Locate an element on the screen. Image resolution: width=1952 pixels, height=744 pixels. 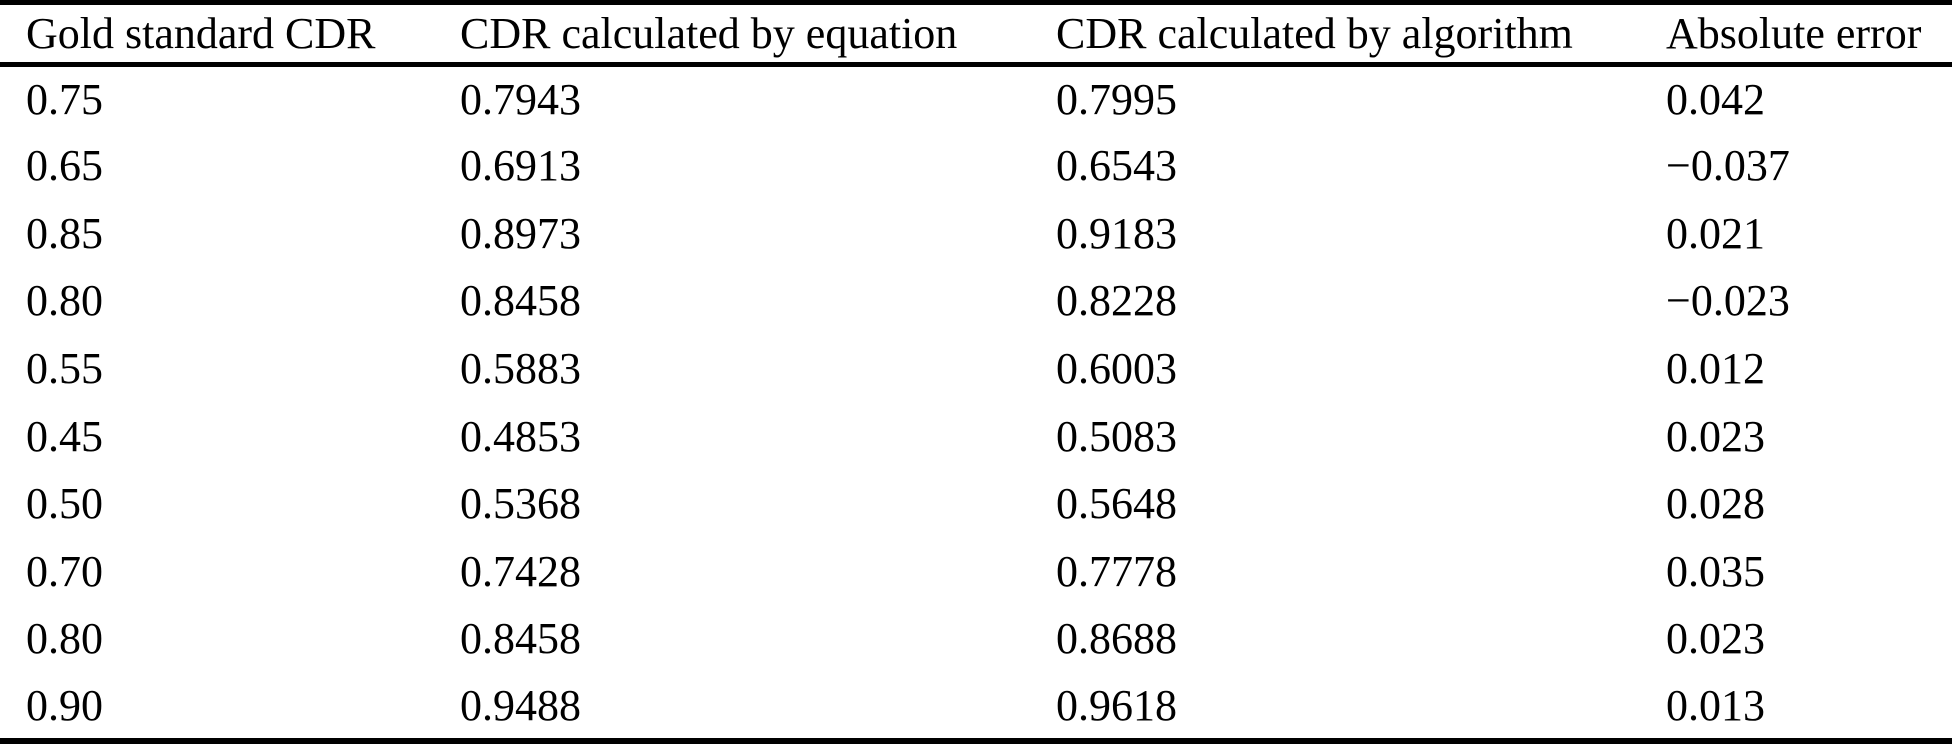
cell-cdr-by-equation: 0.7943 is located at coordinates (520, 99).